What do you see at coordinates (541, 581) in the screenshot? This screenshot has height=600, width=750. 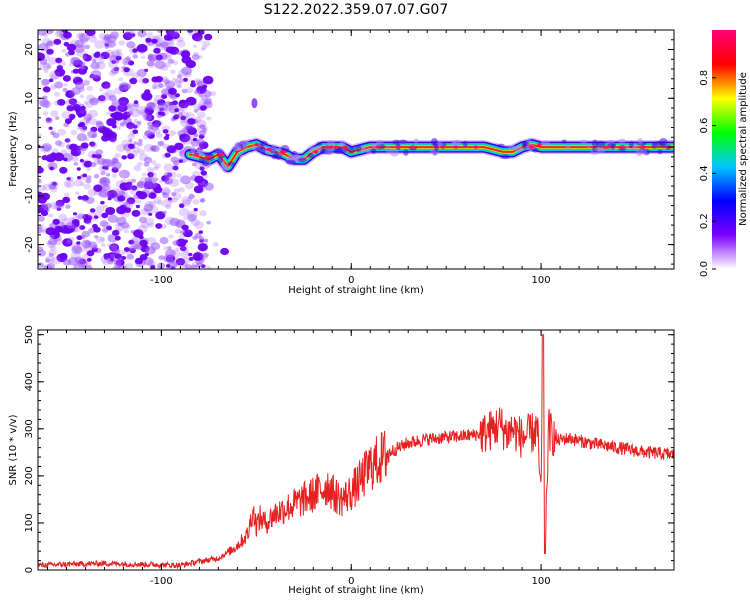 I see `x-tick-label: 100` at bounding box center [541, 581].